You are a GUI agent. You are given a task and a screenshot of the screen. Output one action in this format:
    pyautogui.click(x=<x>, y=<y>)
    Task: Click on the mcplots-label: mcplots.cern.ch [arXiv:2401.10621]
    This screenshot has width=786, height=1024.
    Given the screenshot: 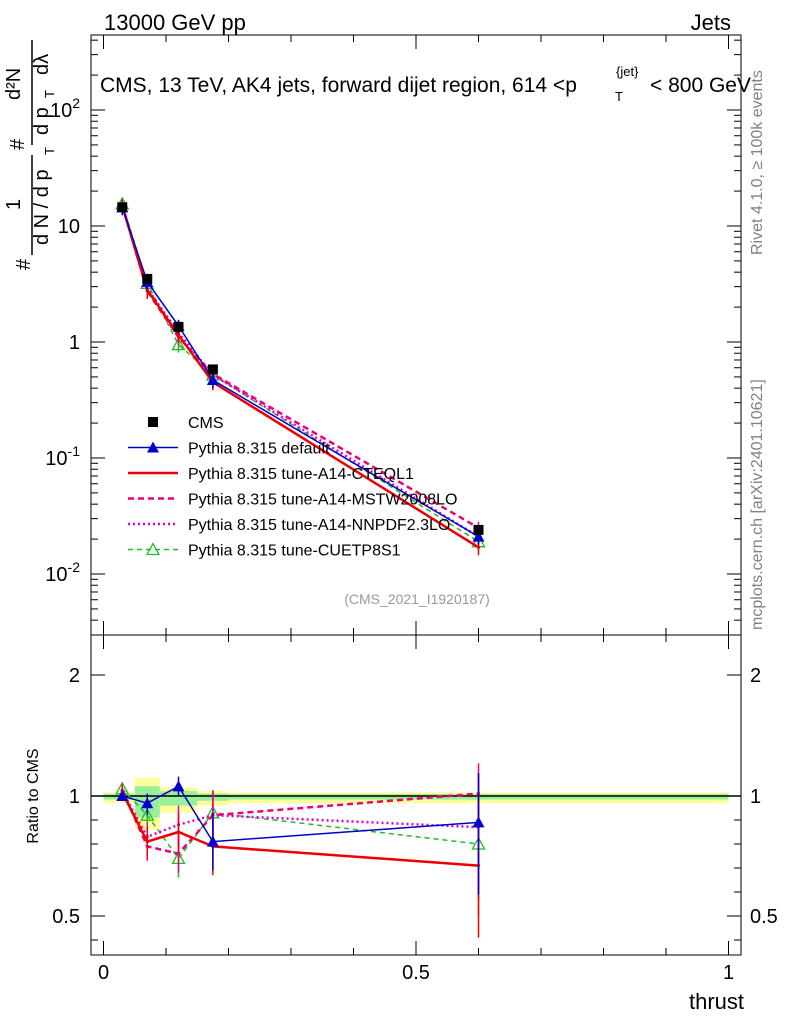 What is the action you would take?
    pyautogui.click(x=757, y=504)
    